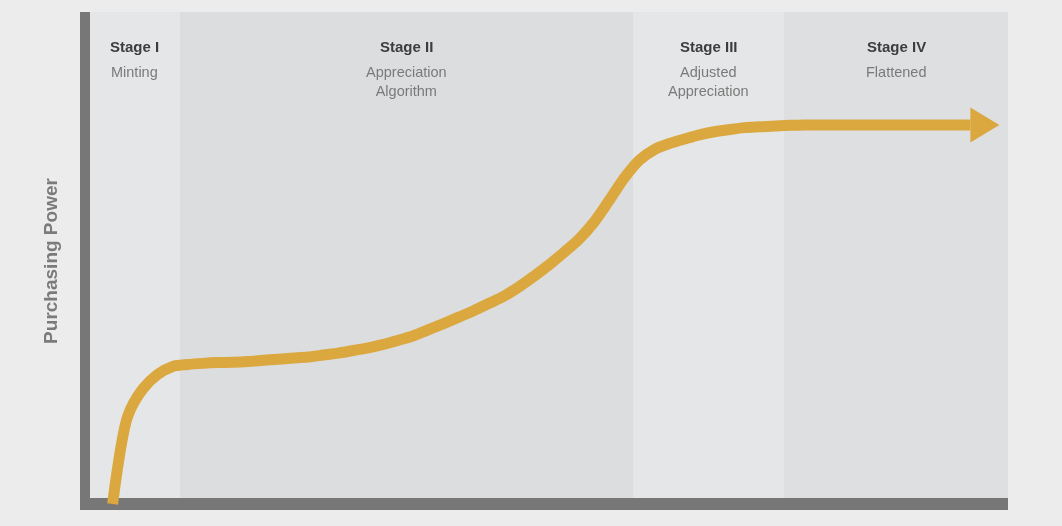 The width and height of the screenshot is (1062, 526). Describe the element at coordinates (896, 59) in the screenshot. I see `text: Stage IV Flattened` at that location.